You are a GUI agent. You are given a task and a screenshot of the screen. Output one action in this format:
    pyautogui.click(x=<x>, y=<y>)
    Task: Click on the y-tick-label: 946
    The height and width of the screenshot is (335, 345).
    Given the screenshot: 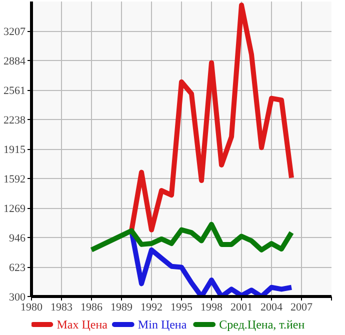 What is the action you would take?
    pyautogui.click(x=17, y=238)
    